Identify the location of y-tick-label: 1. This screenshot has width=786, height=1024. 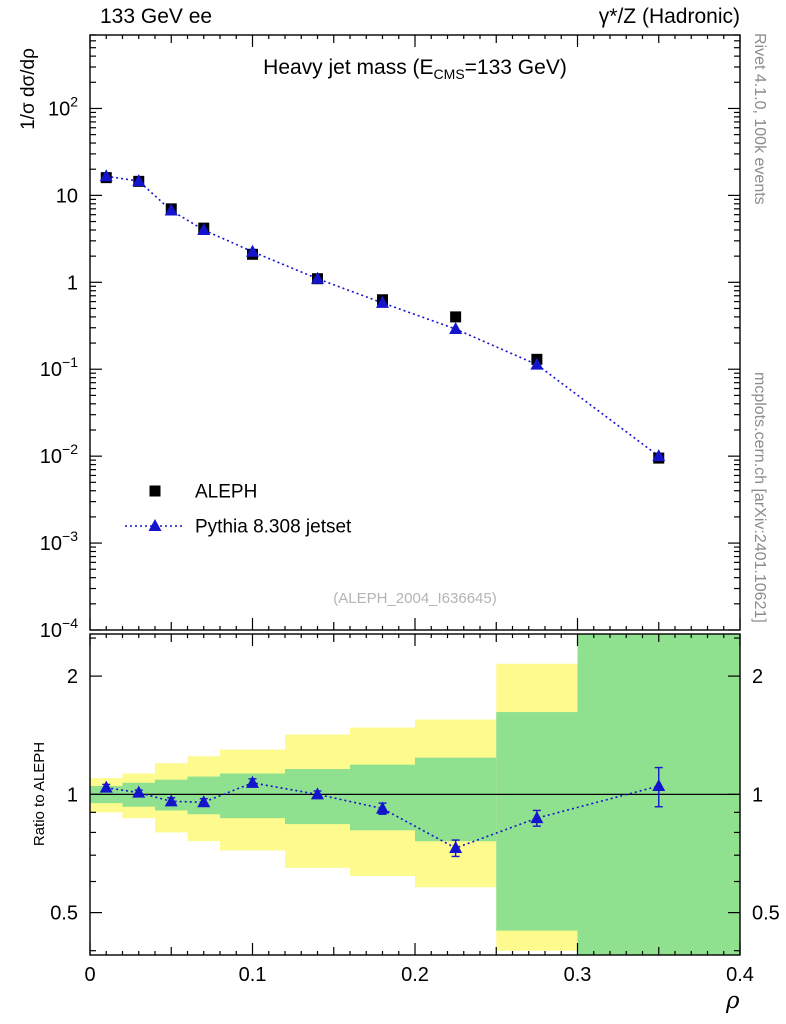
(72, 283).